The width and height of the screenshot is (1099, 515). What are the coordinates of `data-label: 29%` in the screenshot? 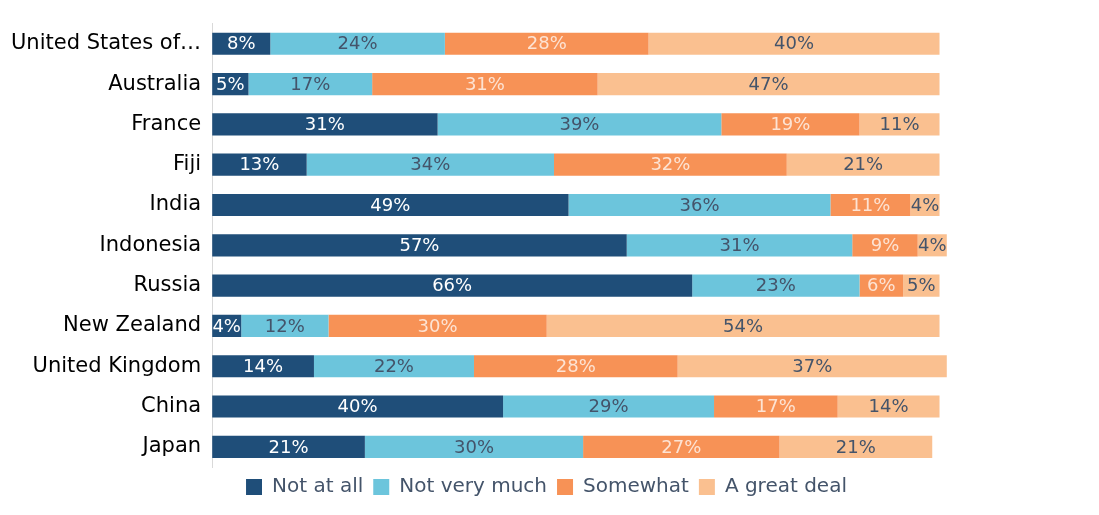 It's located at (608, 406).